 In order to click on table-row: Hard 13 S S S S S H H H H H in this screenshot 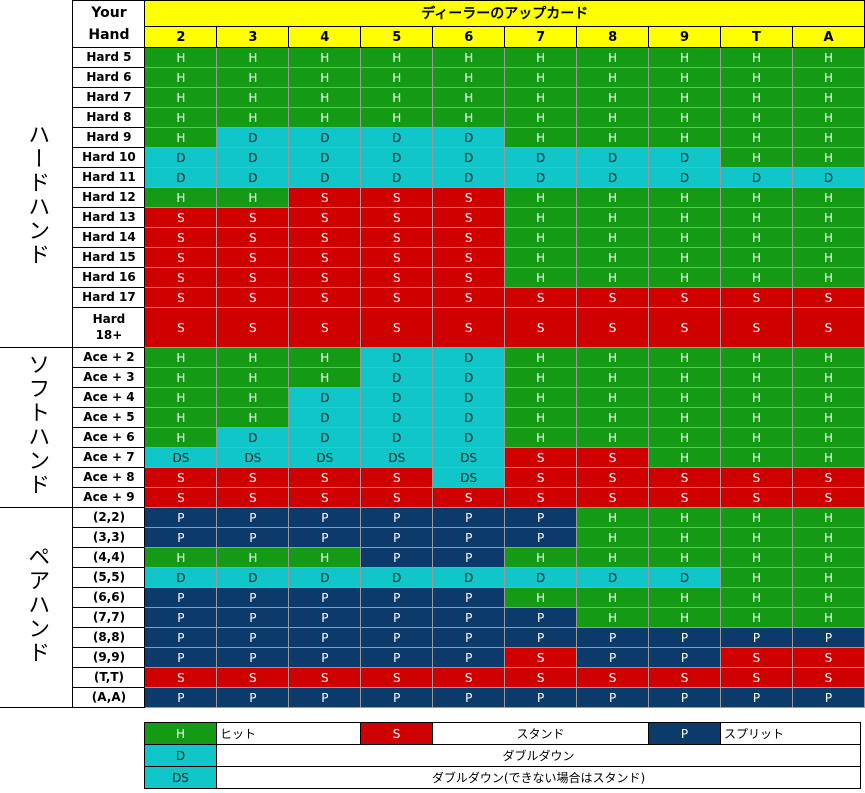, I will do `click(432, 217)`.